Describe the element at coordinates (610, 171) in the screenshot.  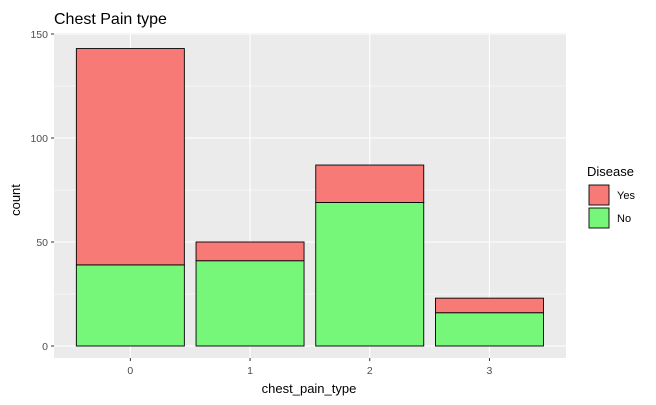
I see `legend-title: Disease` at that location.